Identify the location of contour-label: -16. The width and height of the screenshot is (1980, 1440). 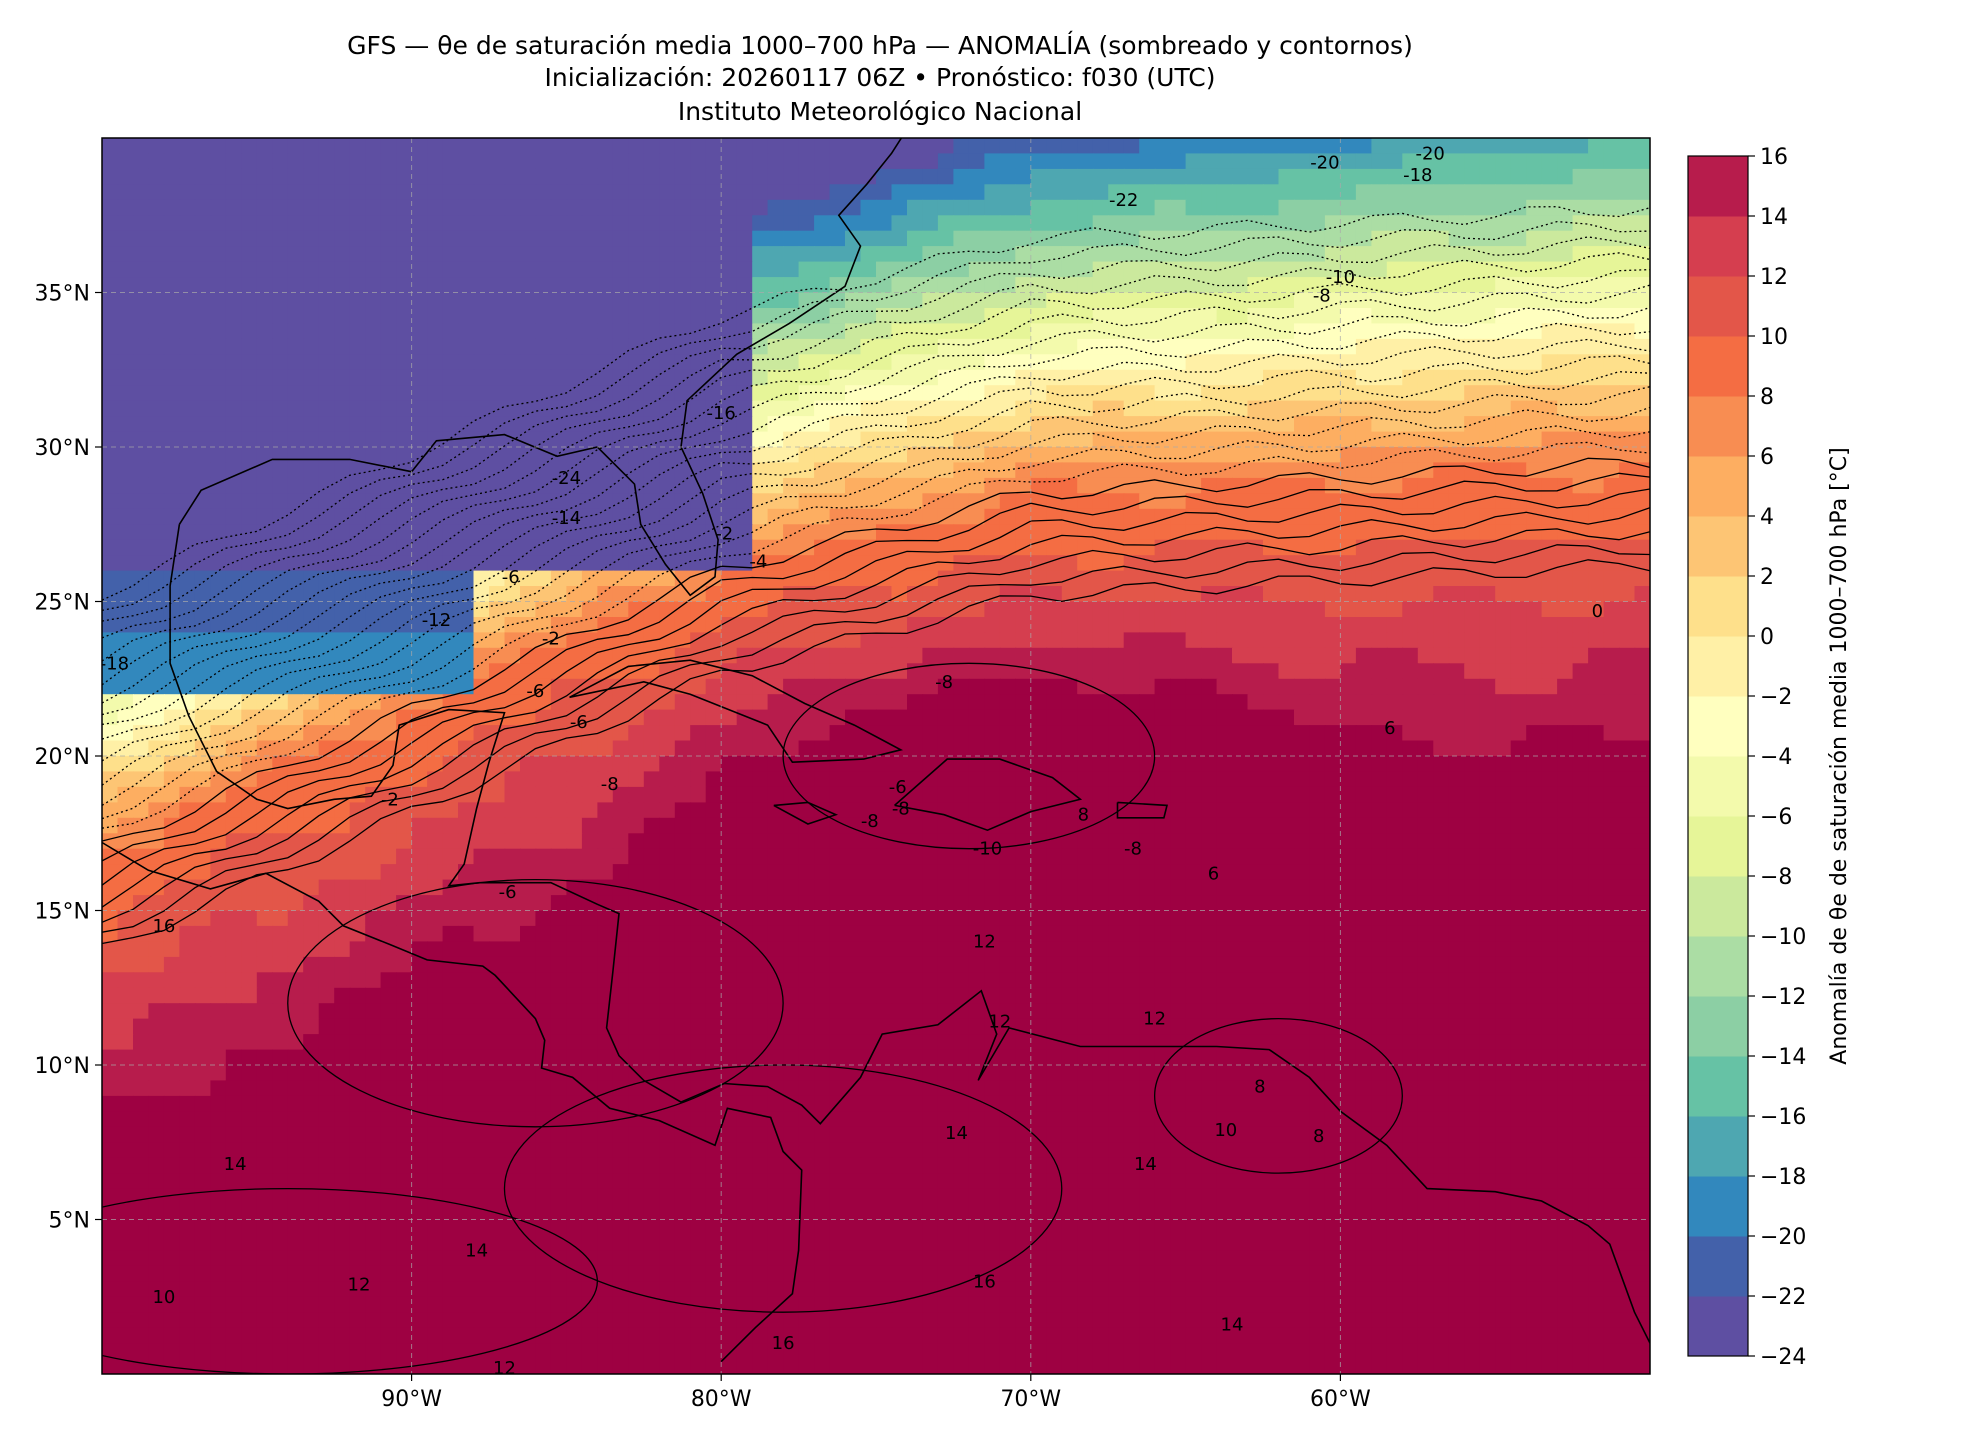
(720, 413).